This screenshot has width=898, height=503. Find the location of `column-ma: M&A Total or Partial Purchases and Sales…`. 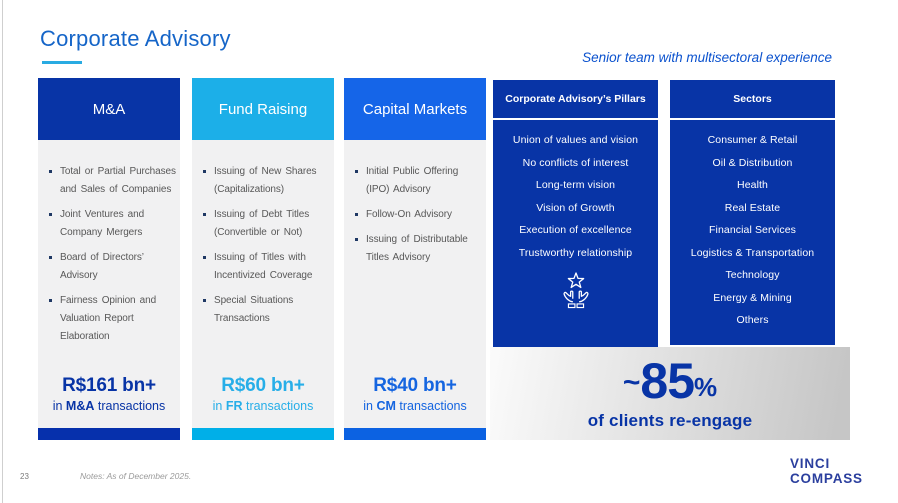

column-ma: M&A Total or Partial Purchases and Sales… is located at coordinates (109, 259).